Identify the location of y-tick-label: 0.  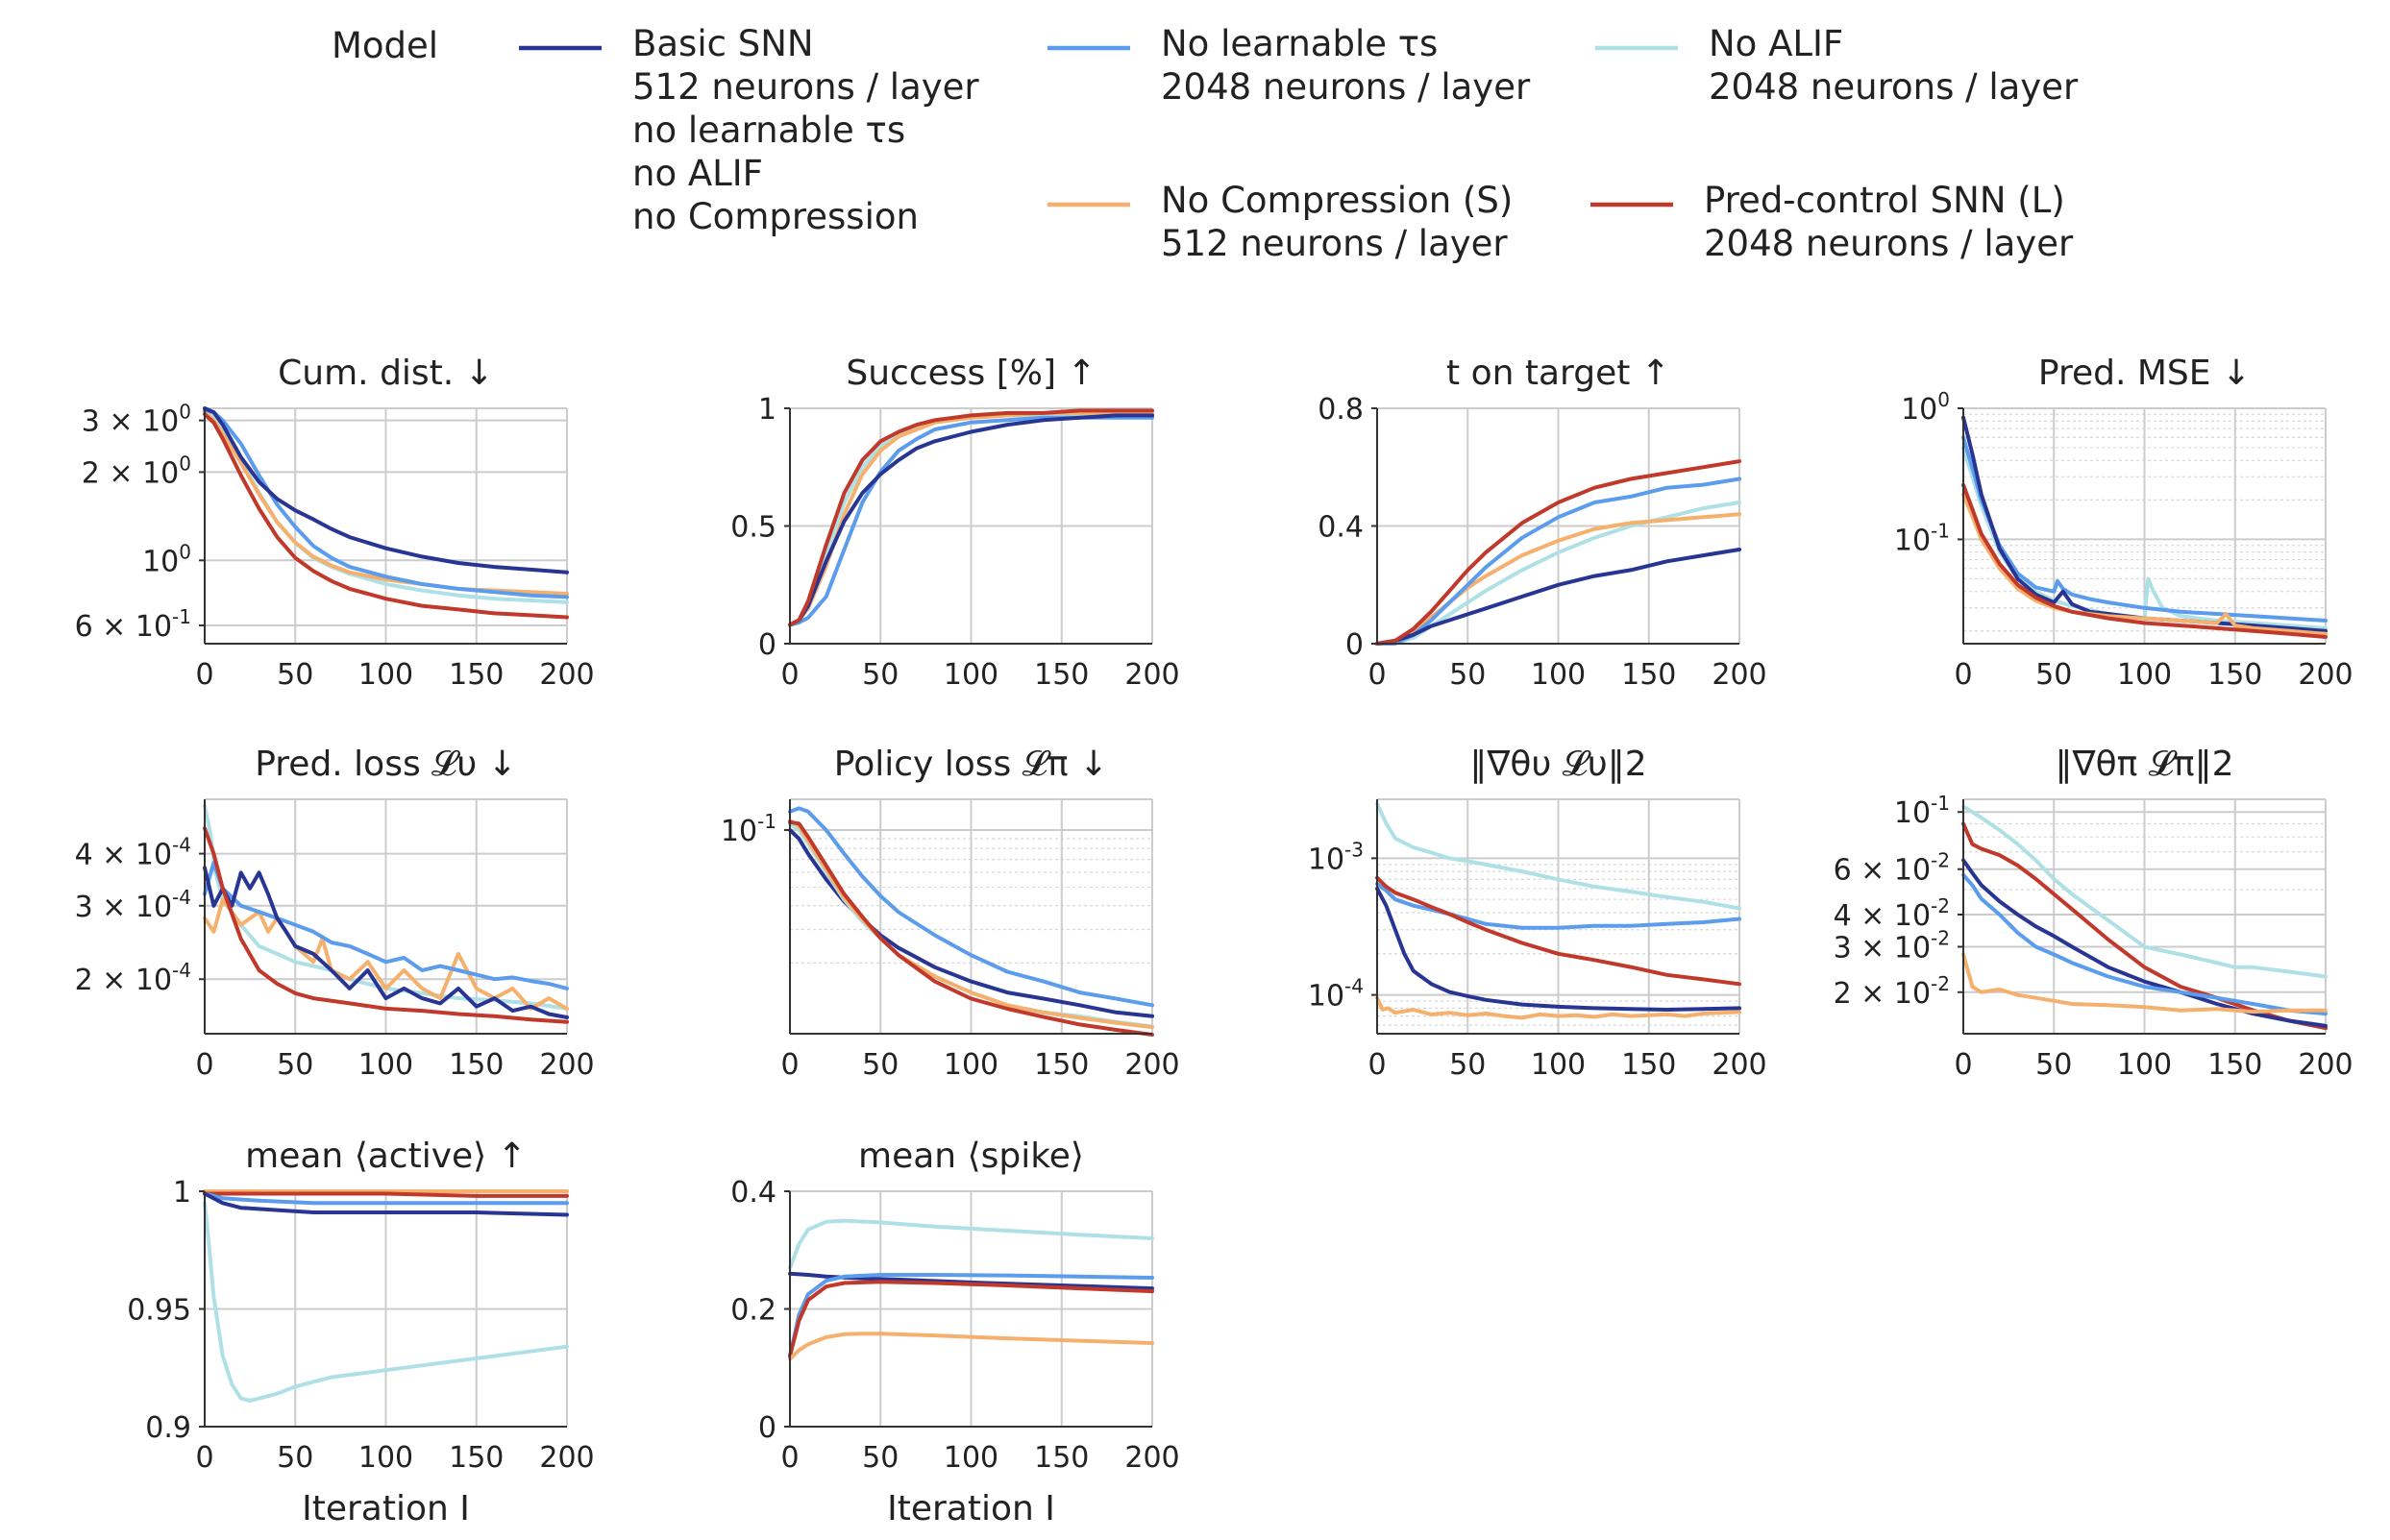
(767, 1428).